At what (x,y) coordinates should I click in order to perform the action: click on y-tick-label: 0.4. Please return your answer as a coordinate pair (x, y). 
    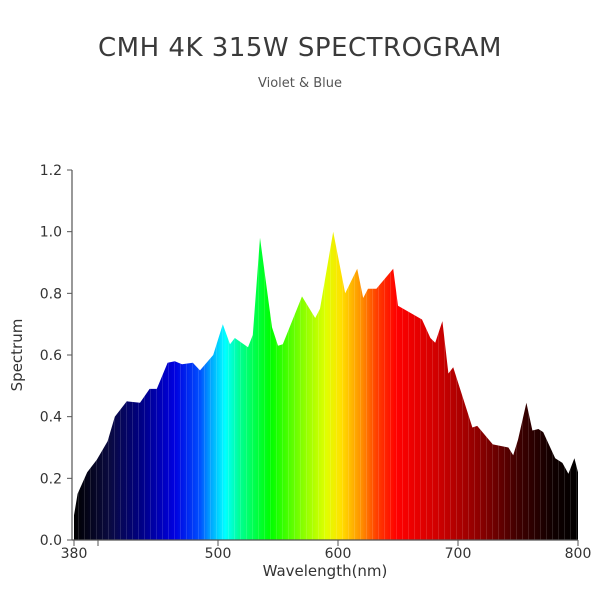
    Looking at the image, I should click on (51, 418).